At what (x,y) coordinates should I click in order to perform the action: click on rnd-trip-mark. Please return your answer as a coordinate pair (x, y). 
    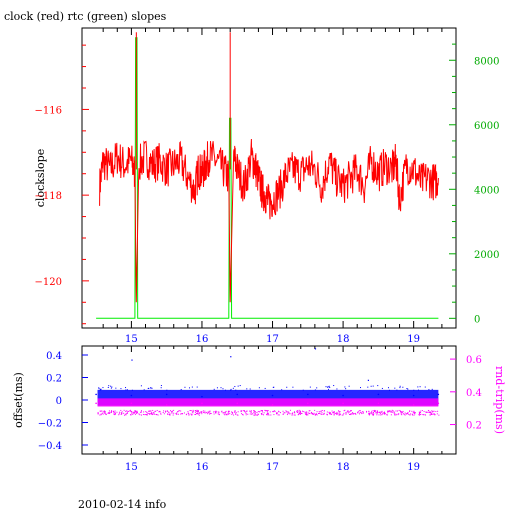
    Looking at the image, I should click on (166, 405).